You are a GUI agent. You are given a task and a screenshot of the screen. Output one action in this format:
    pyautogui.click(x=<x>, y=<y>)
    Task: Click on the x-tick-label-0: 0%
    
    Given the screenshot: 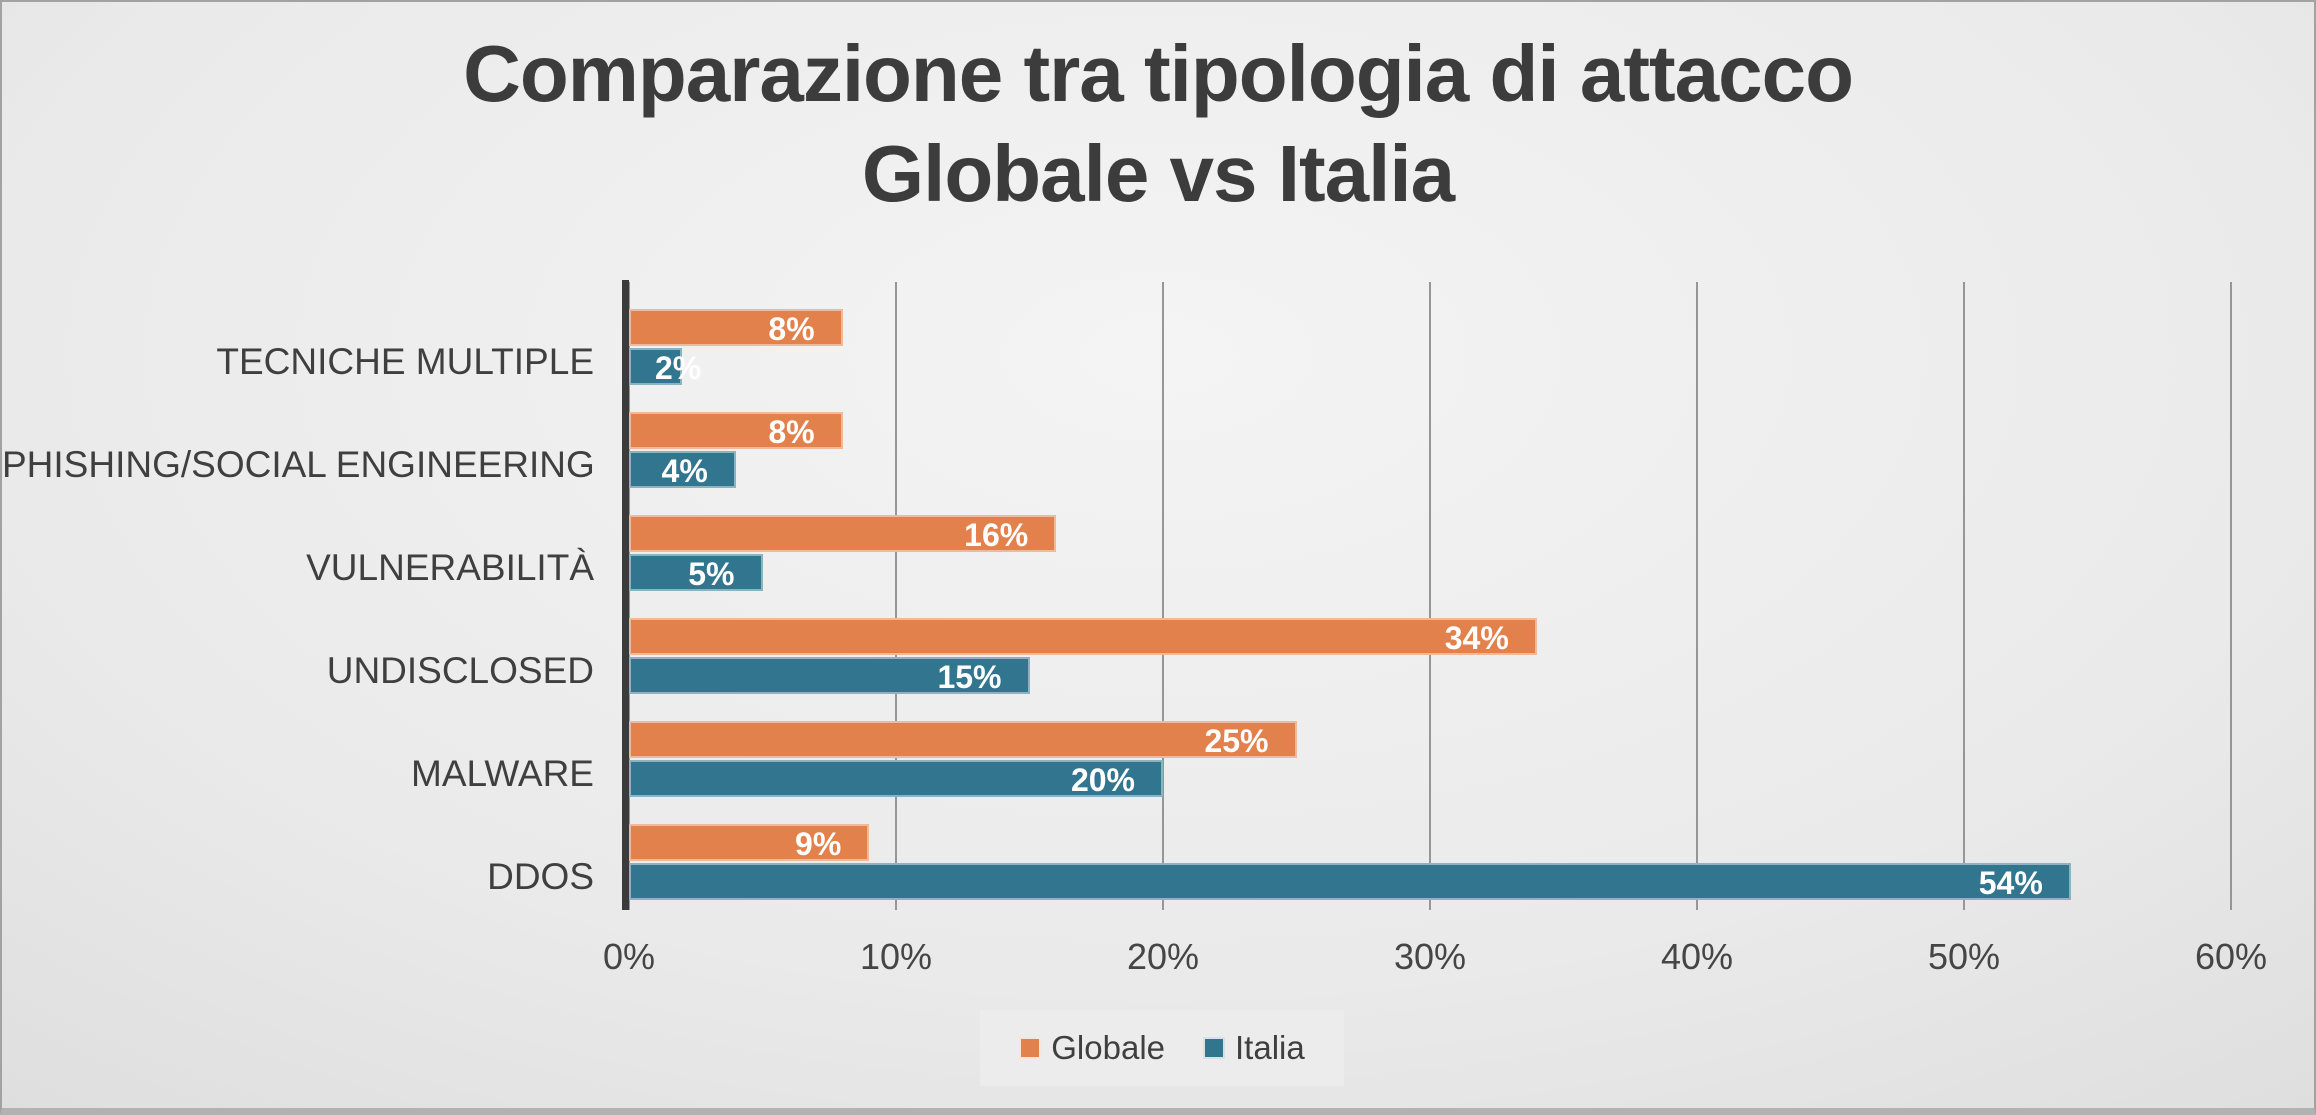 What is the action you would take?
    pyautogui.click(x=629, y=956)
    